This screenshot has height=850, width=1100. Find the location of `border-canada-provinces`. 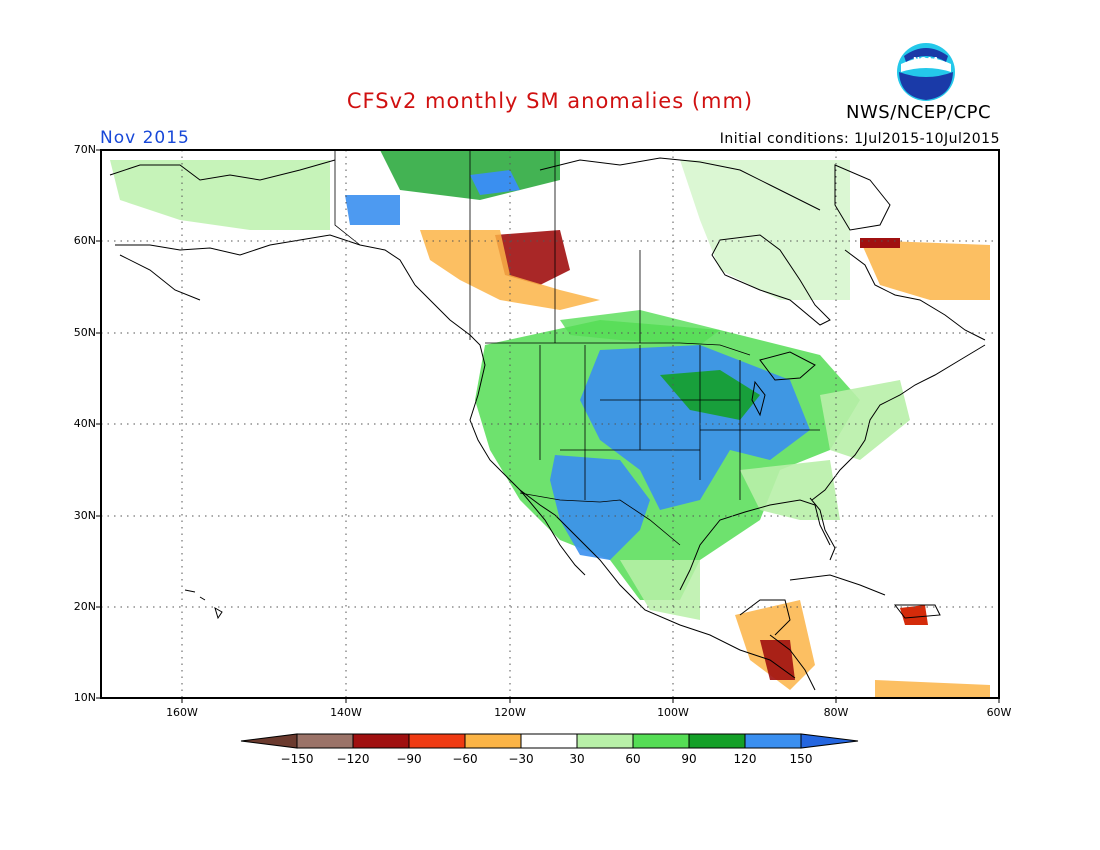

border-canada-provinces is located at coordinates (555, 246).